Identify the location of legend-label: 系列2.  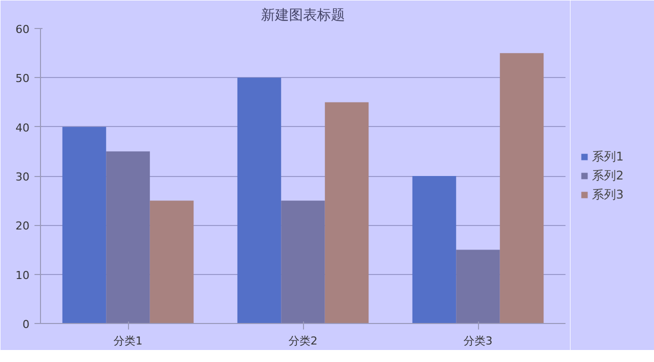
(608, 175).